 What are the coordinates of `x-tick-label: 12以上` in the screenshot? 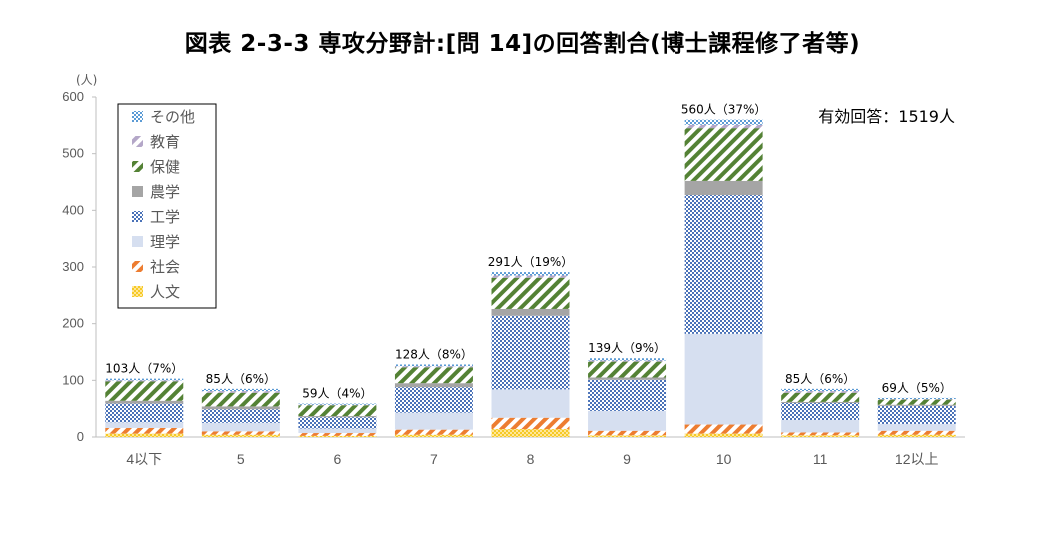 It's located at (917, 459).